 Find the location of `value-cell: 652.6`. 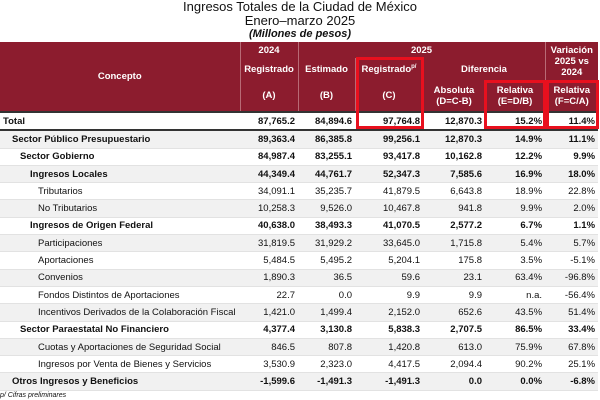

value-cell: 652.6 is located at coordinates (454, 312).